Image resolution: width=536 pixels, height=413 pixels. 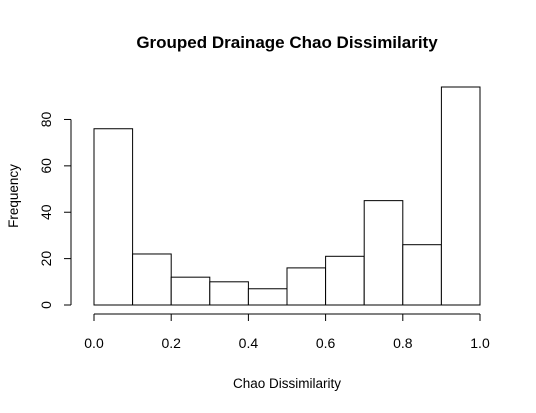 What do you see at coordinates (287, 42) in the screenshot?
I see `chart-title: Grouped Drainage Chao Dissimilarity` at bounding box center [287, 42].